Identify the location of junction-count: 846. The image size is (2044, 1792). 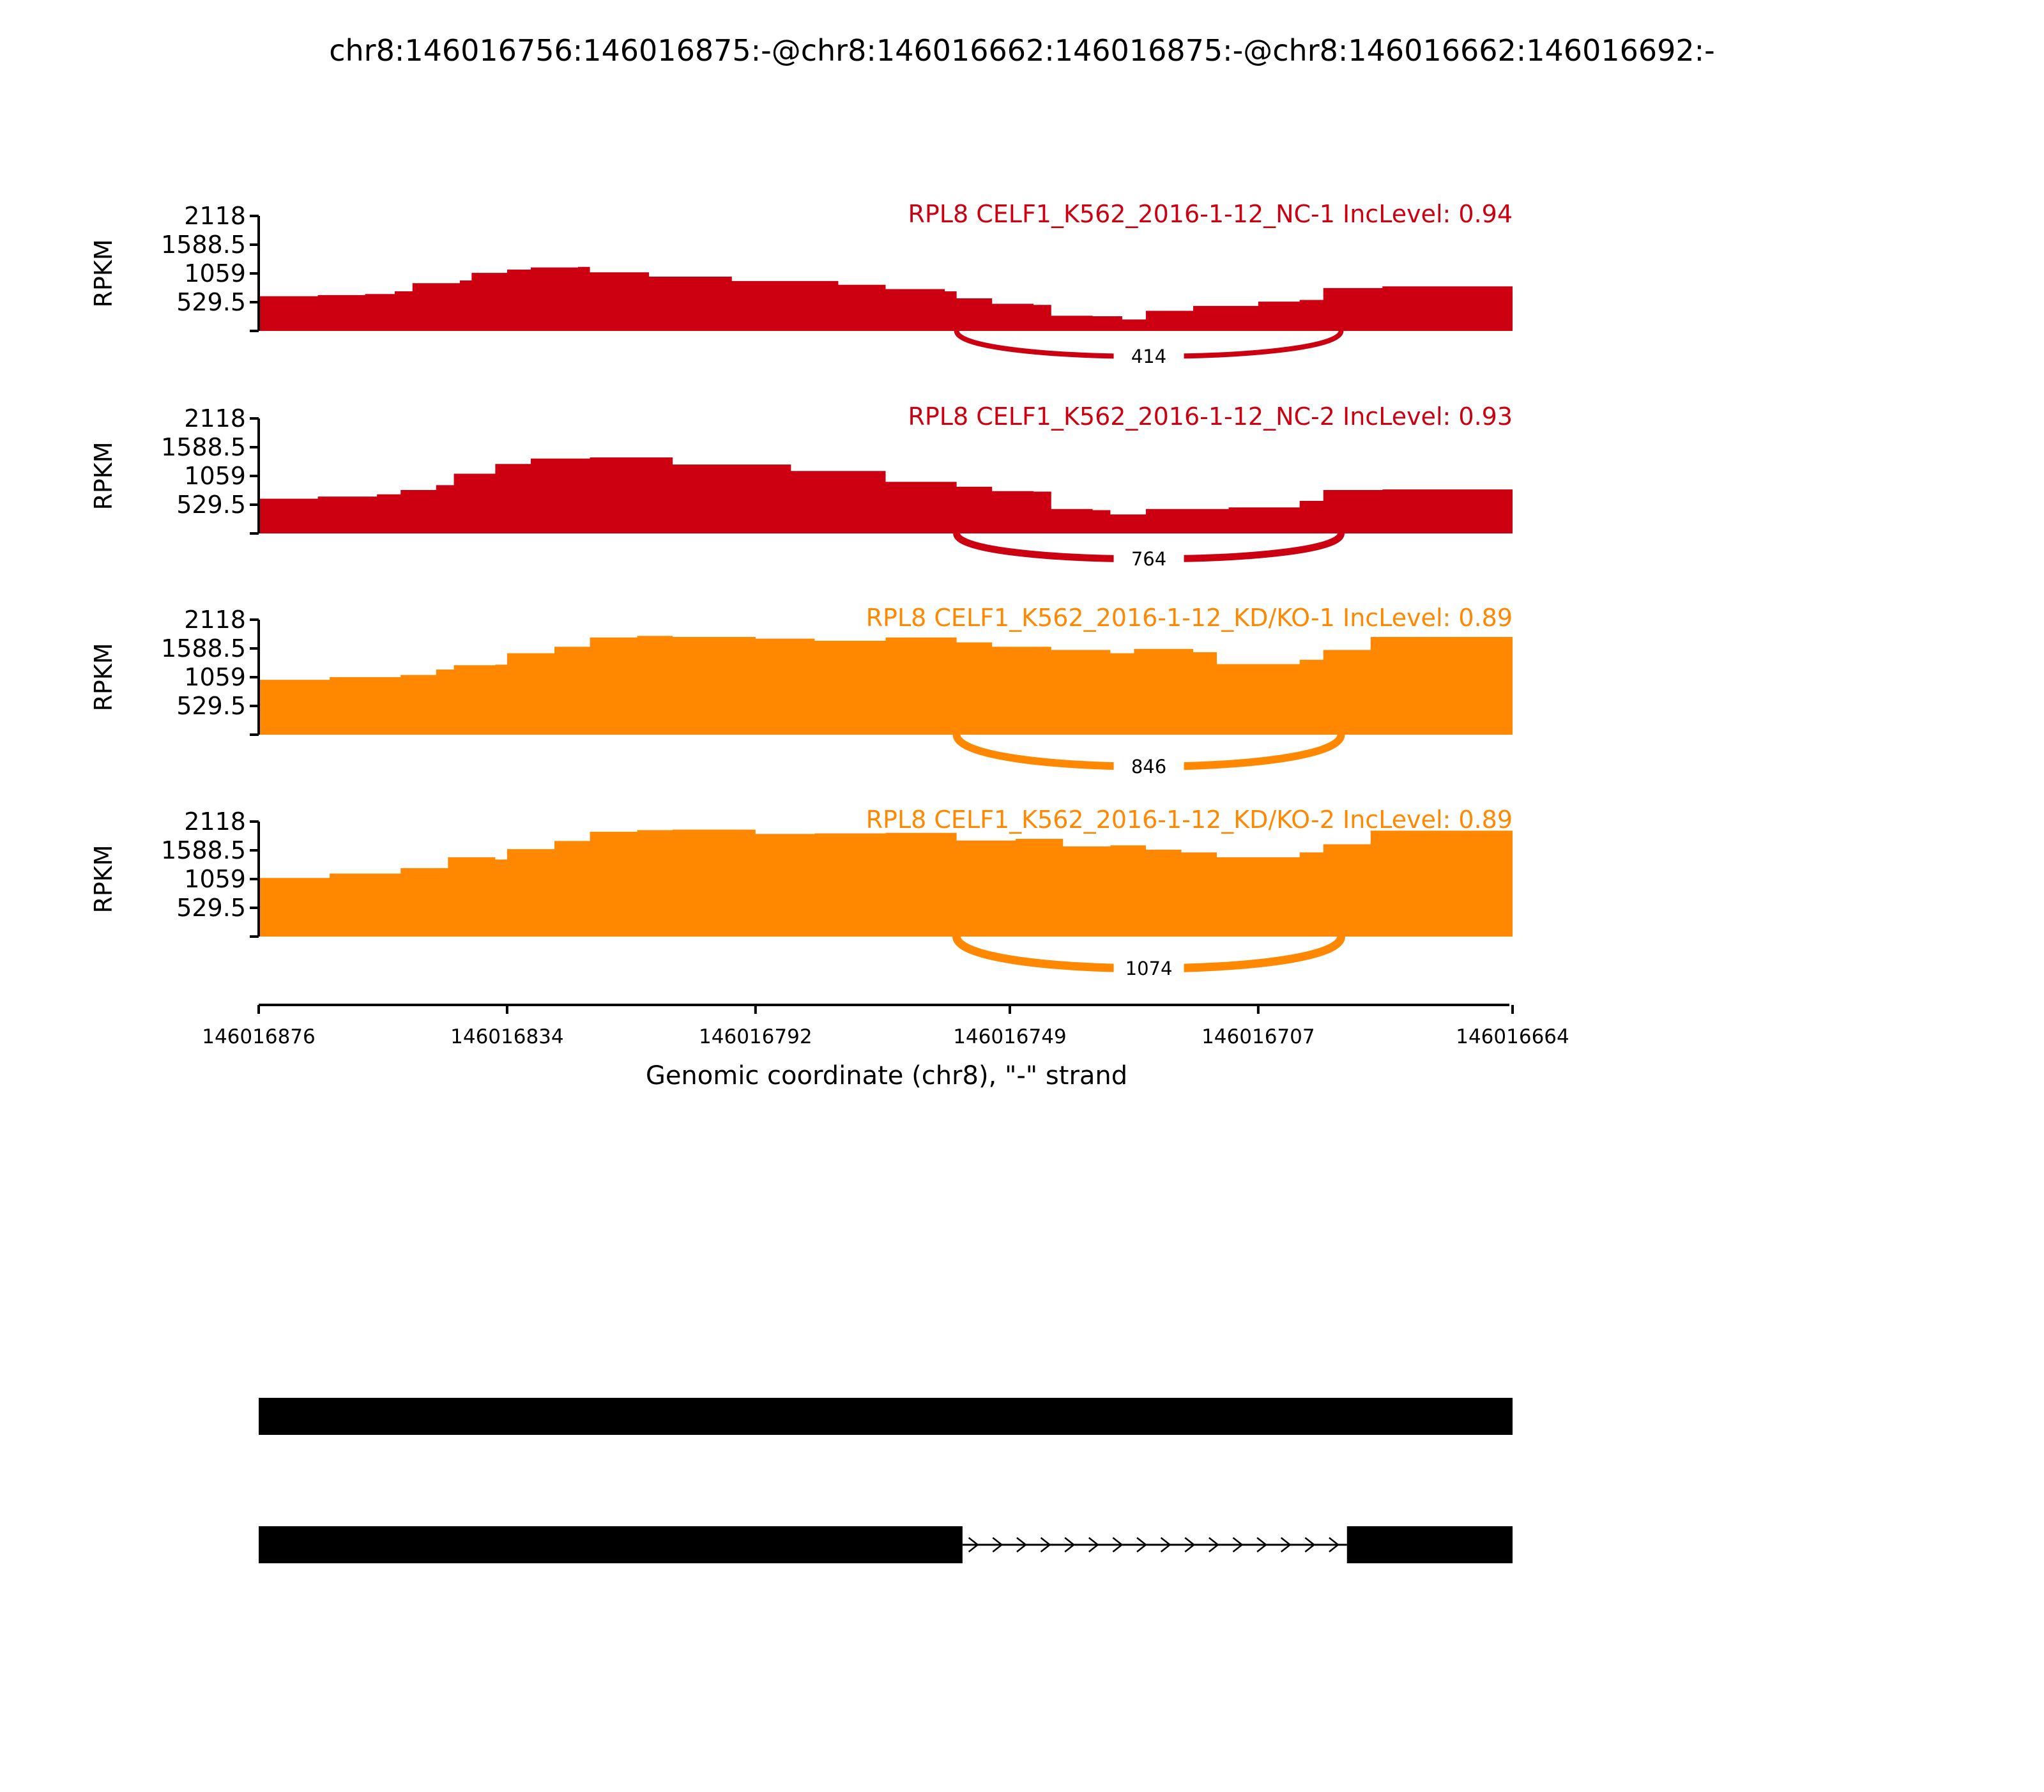
(1148, 767).